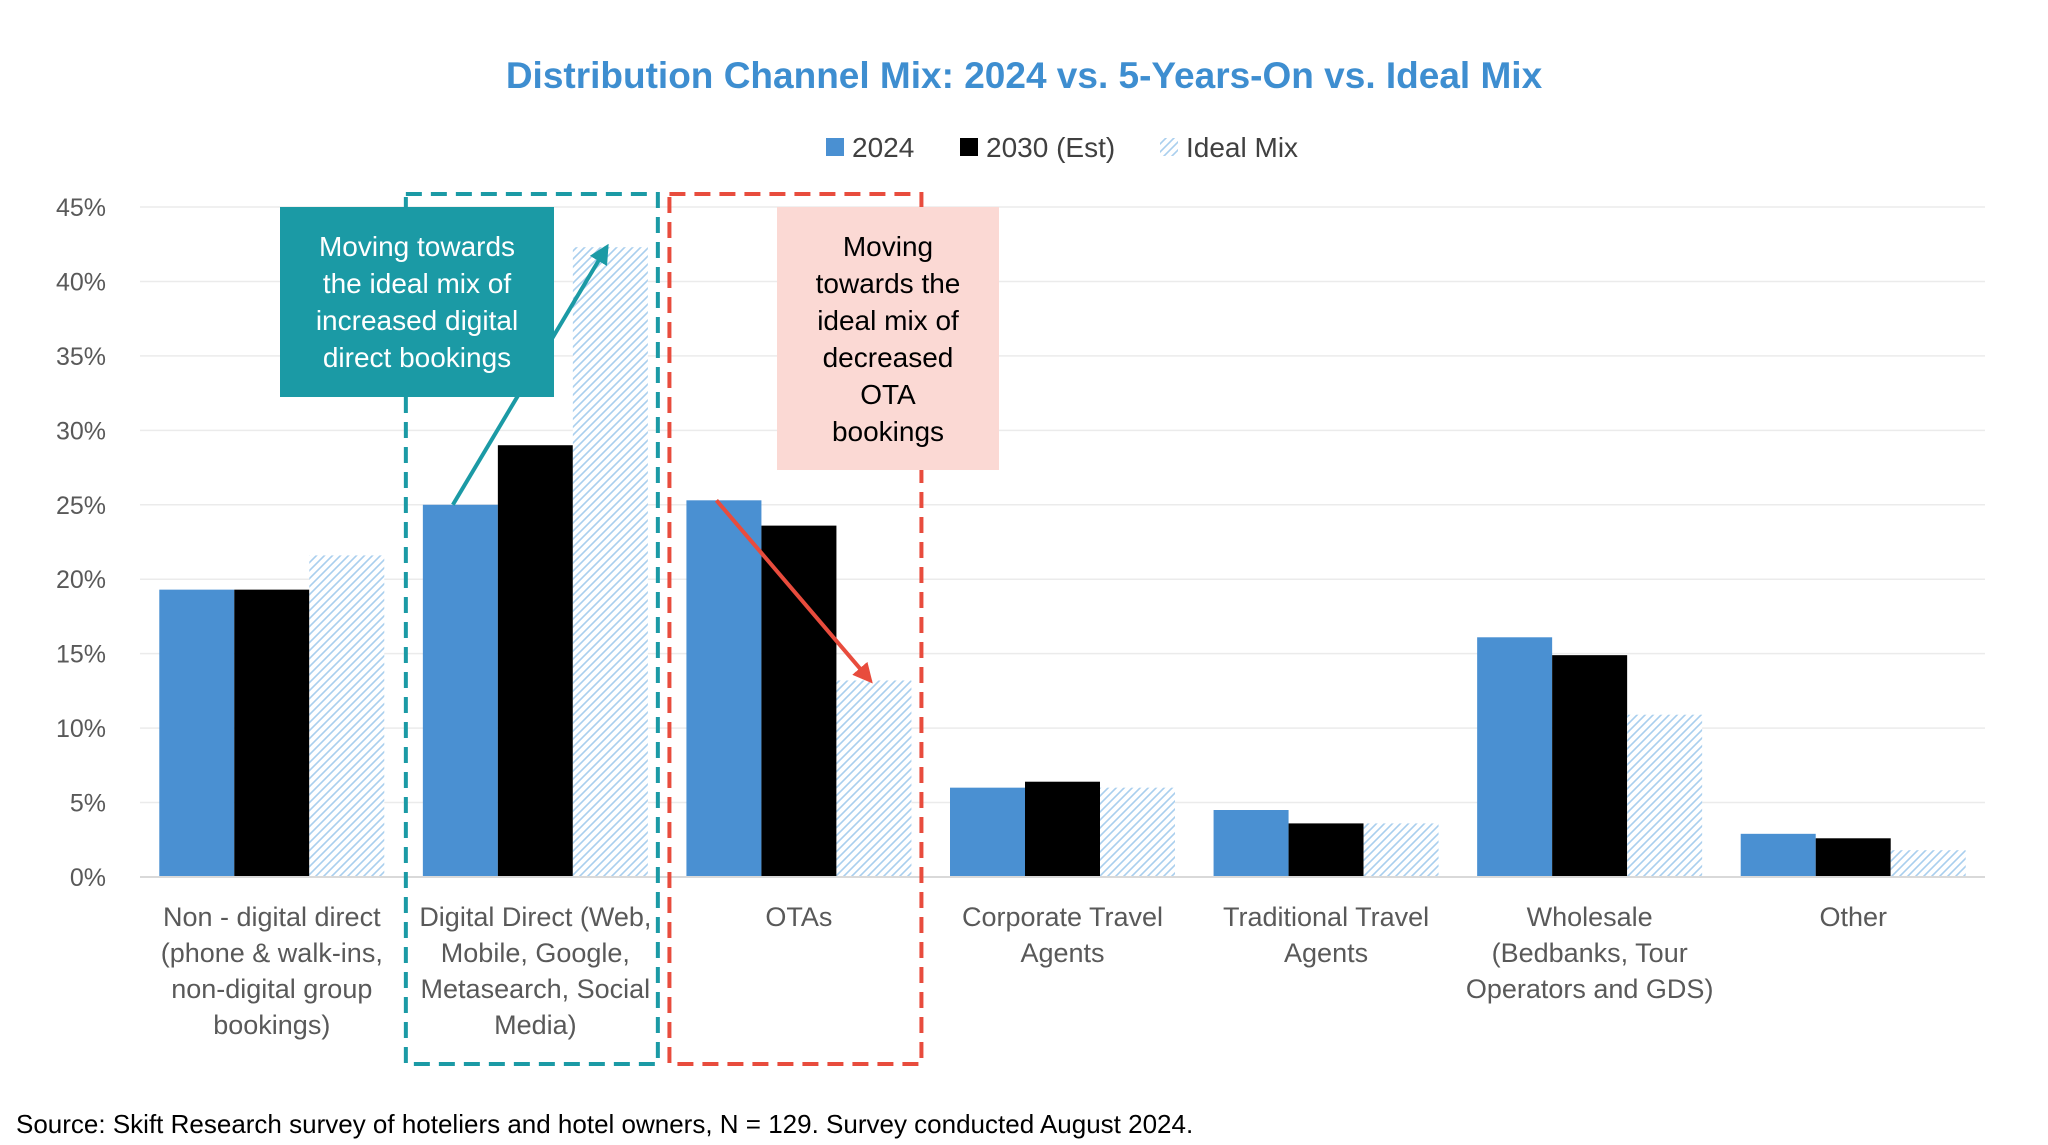 This screenshot has height=1145, width=2048. Describe the element at coordinates (88, 878) in the screenshot. I see `y-tick-label: 0%` at that location.